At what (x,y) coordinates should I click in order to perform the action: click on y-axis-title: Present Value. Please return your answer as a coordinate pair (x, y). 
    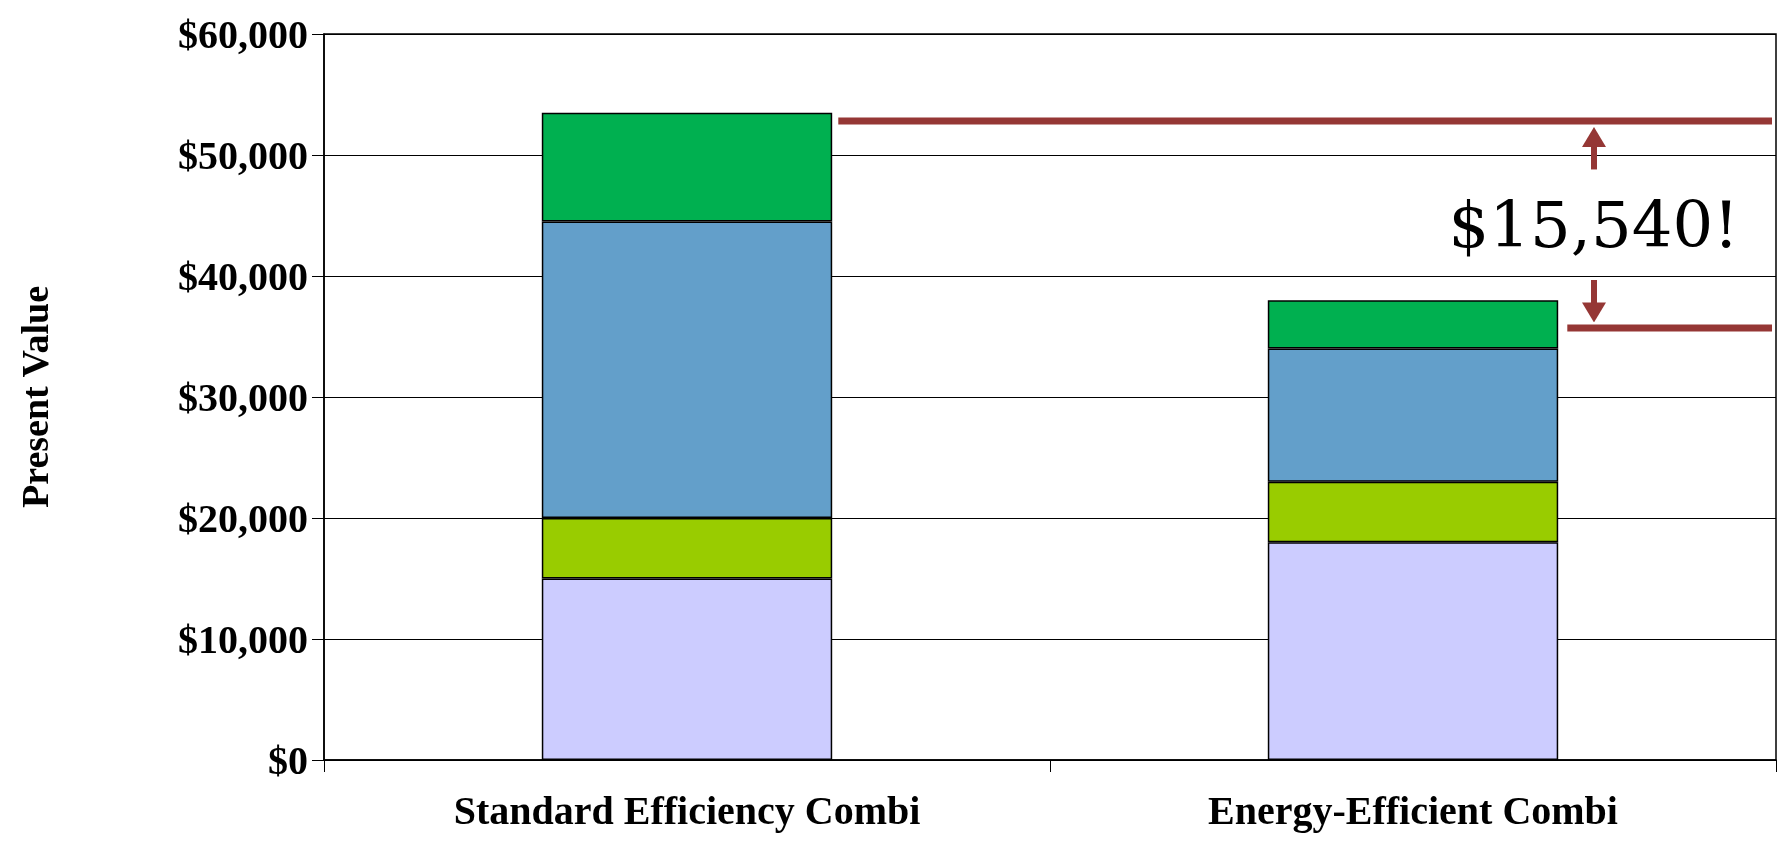
    Looking at the image, I should click on (35, 397).